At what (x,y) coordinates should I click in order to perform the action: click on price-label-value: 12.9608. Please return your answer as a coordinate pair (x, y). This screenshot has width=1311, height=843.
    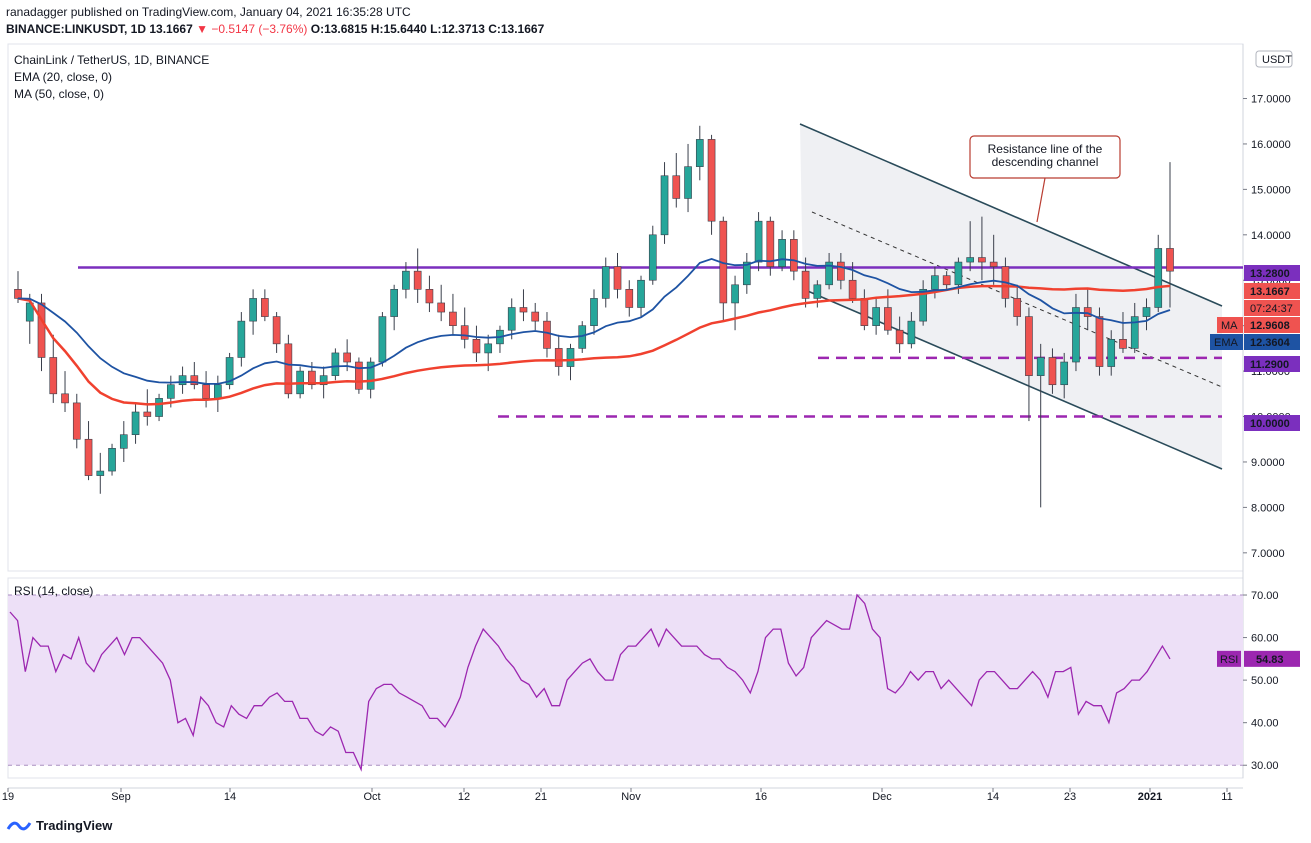
    Looking at the image, I should click on (1270, 326).